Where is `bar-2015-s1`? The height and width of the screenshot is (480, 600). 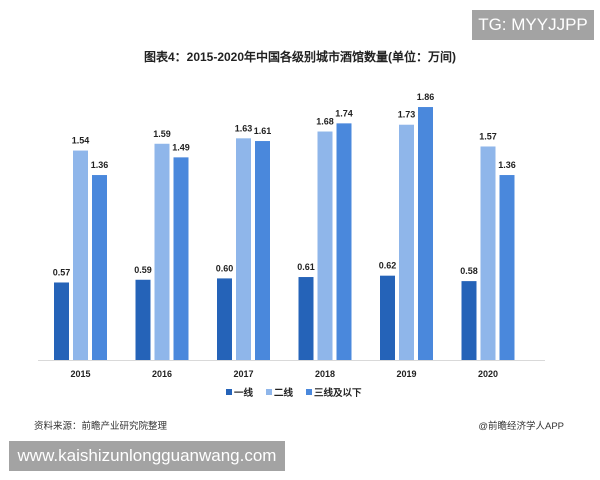 bar-2015-s1 is located at coordinates (80, 255).